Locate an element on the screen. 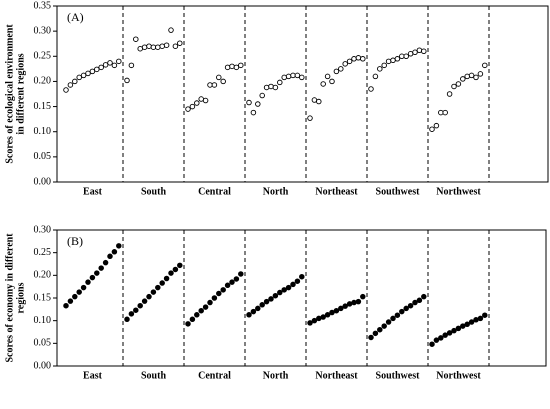  region-label: East is located at coordinates (93, 375).